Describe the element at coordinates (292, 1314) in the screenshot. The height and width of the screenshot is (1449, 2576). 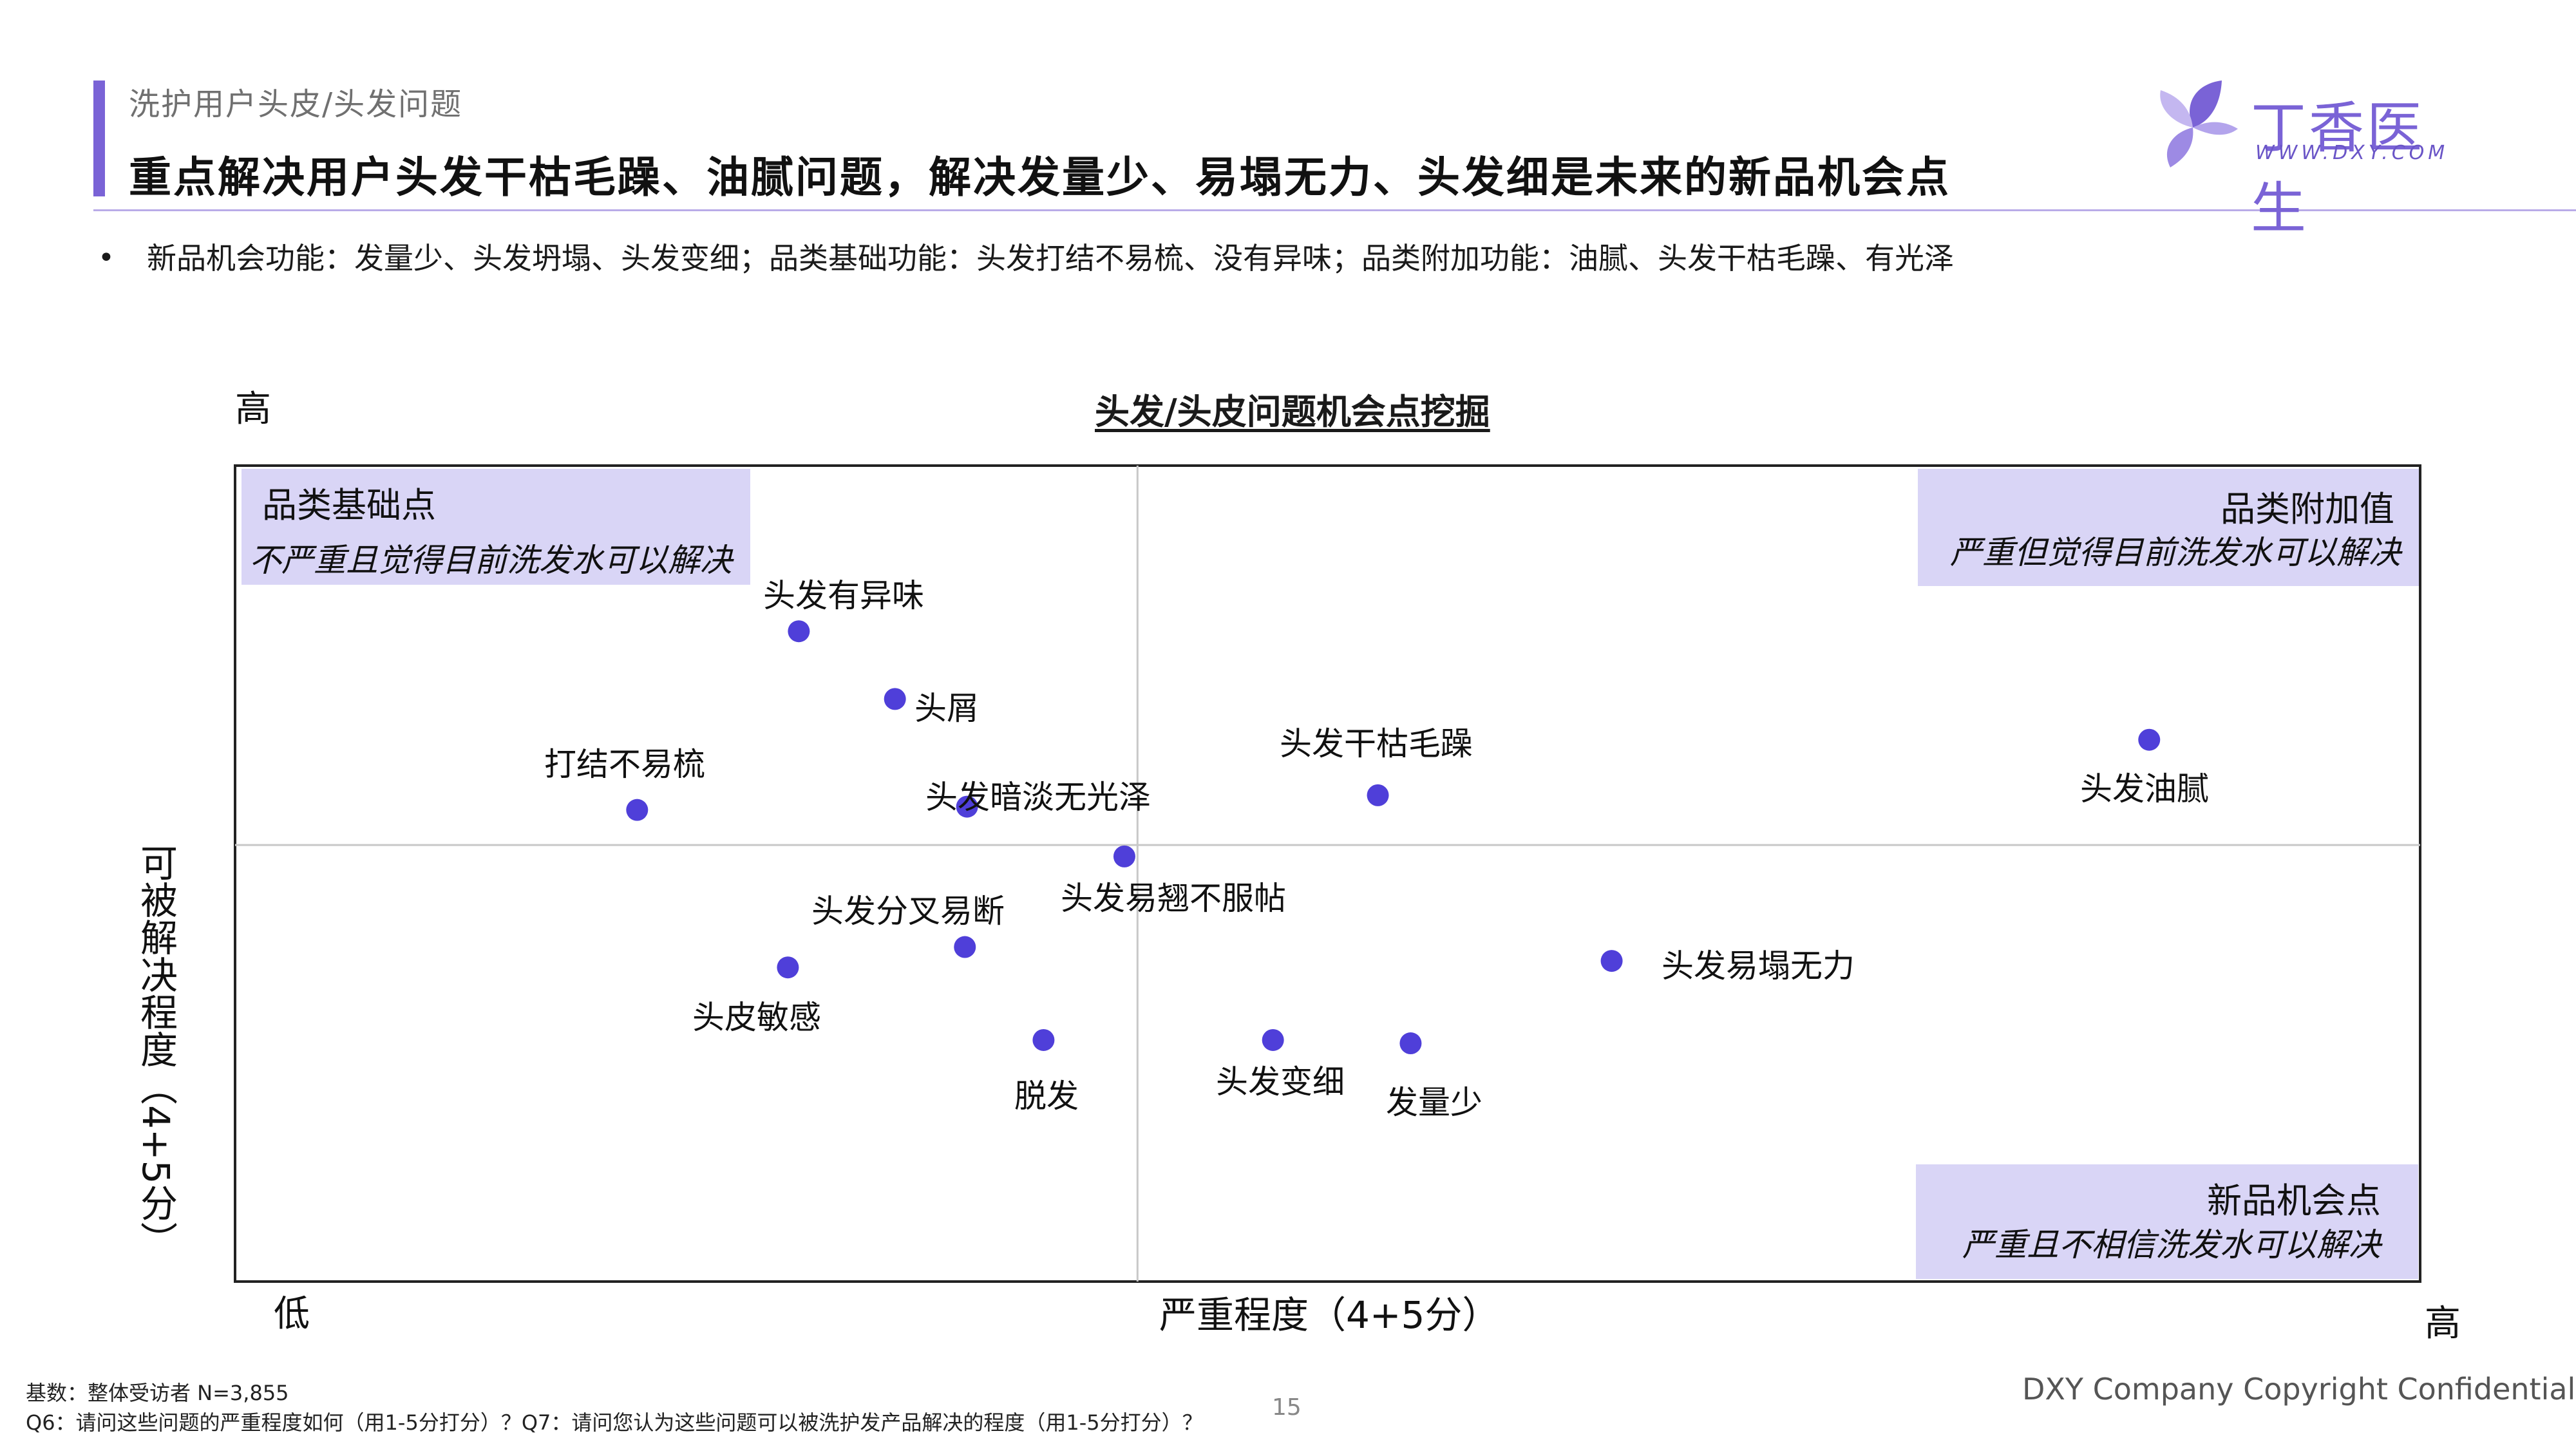
I see `x-axis-low-label: 低` at that location.